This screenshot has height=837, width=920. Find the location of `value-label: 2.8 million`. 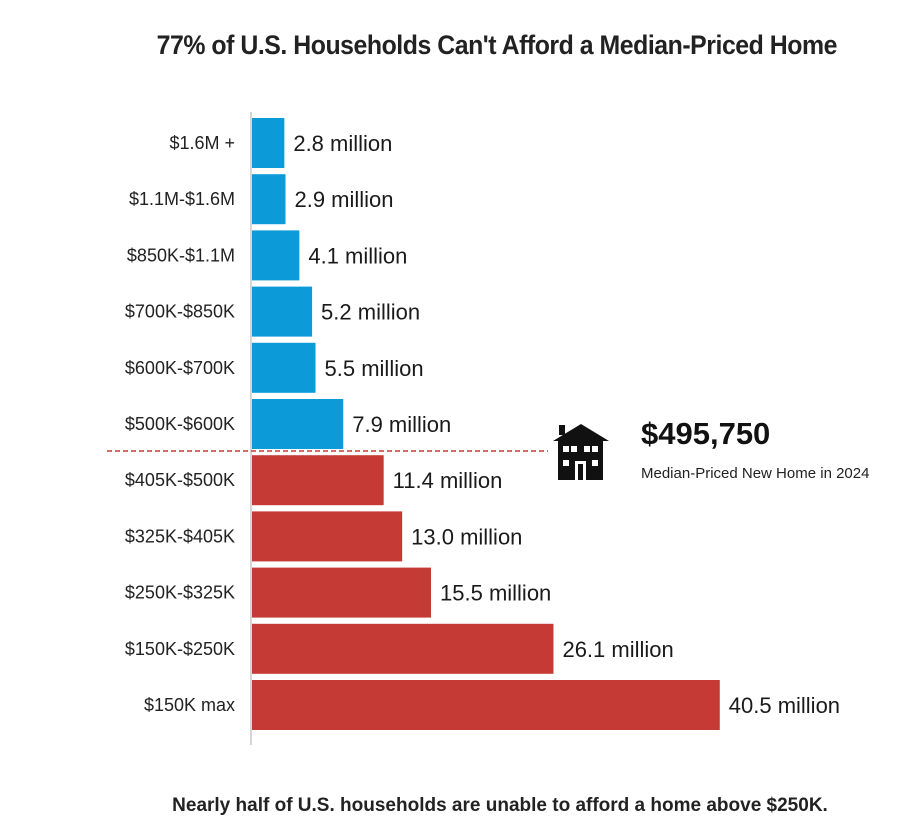

value-label: 2.8 million is located at coordinates (342, 143).